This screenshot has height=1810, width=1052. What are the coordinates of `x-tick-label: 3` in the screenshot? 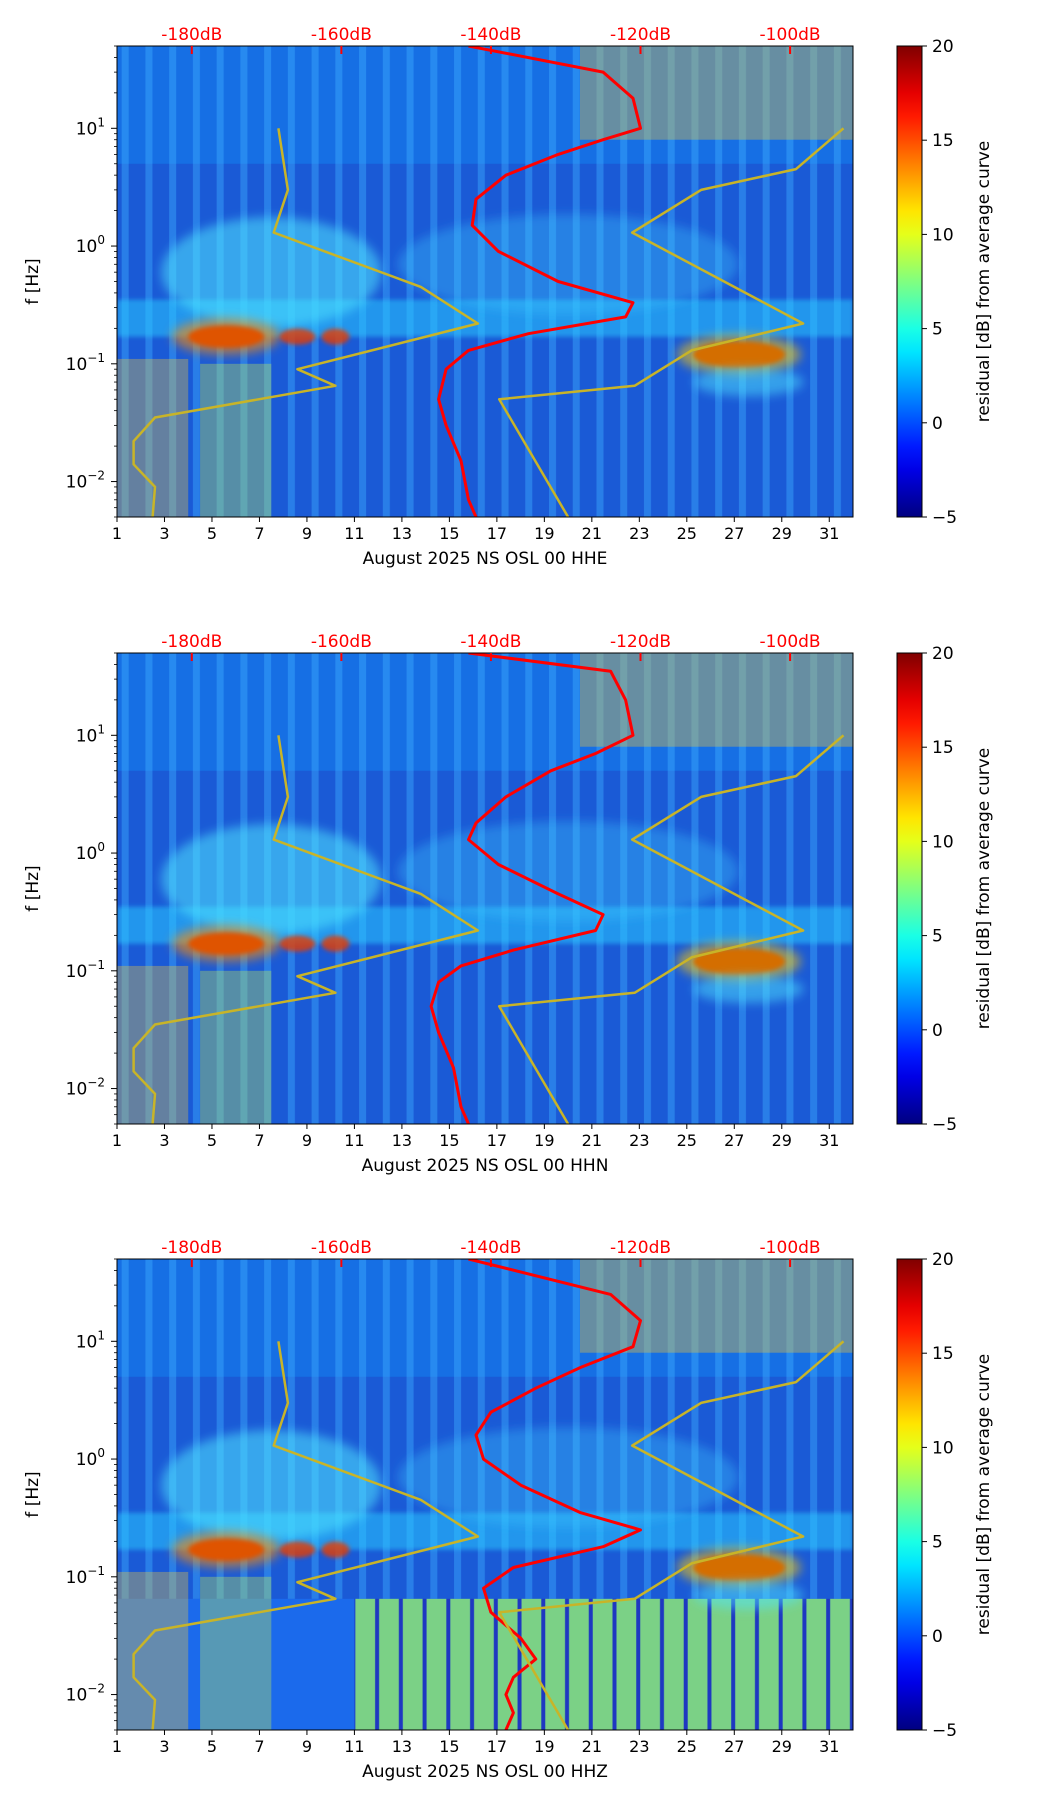 It's located at (164, 1746).